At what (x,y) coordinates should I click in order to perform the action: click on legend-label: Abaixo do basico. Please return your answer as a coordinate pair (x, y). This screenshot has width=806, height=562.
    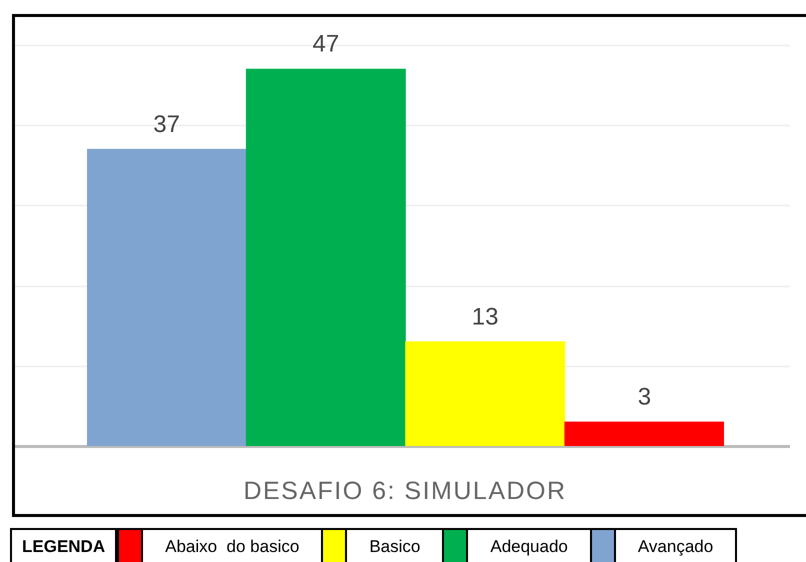
    Looking at the image, I should click on (232, 547).